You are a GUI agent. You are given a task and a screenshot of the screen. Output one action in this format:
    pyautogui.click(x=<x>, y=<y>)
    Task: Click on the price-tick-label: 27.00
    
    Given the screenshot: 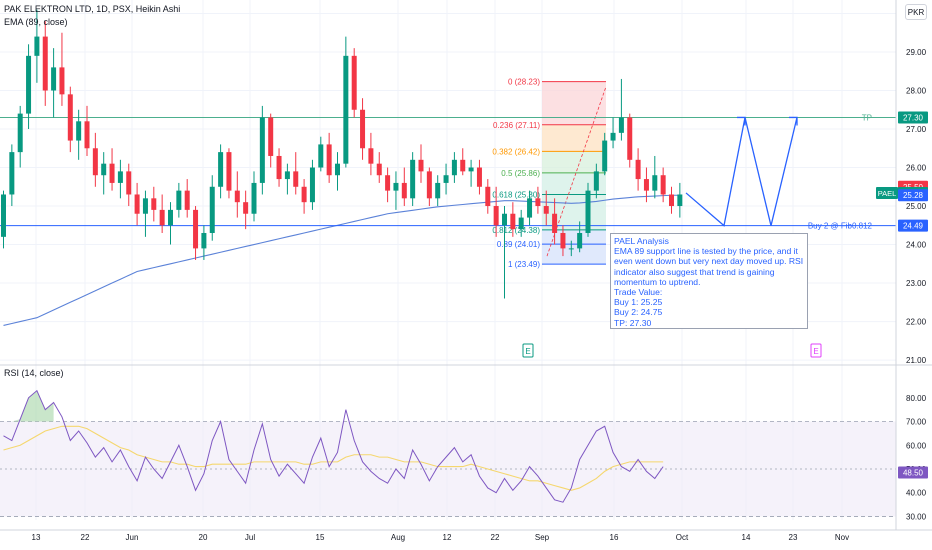 What is the action you would take?
    pyautogui.click(x=916, y=129)
    